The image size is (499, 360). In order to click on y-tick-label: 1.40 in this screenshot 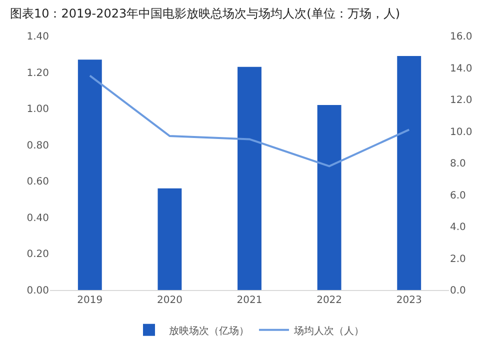, I will do `click(37, 37)`.